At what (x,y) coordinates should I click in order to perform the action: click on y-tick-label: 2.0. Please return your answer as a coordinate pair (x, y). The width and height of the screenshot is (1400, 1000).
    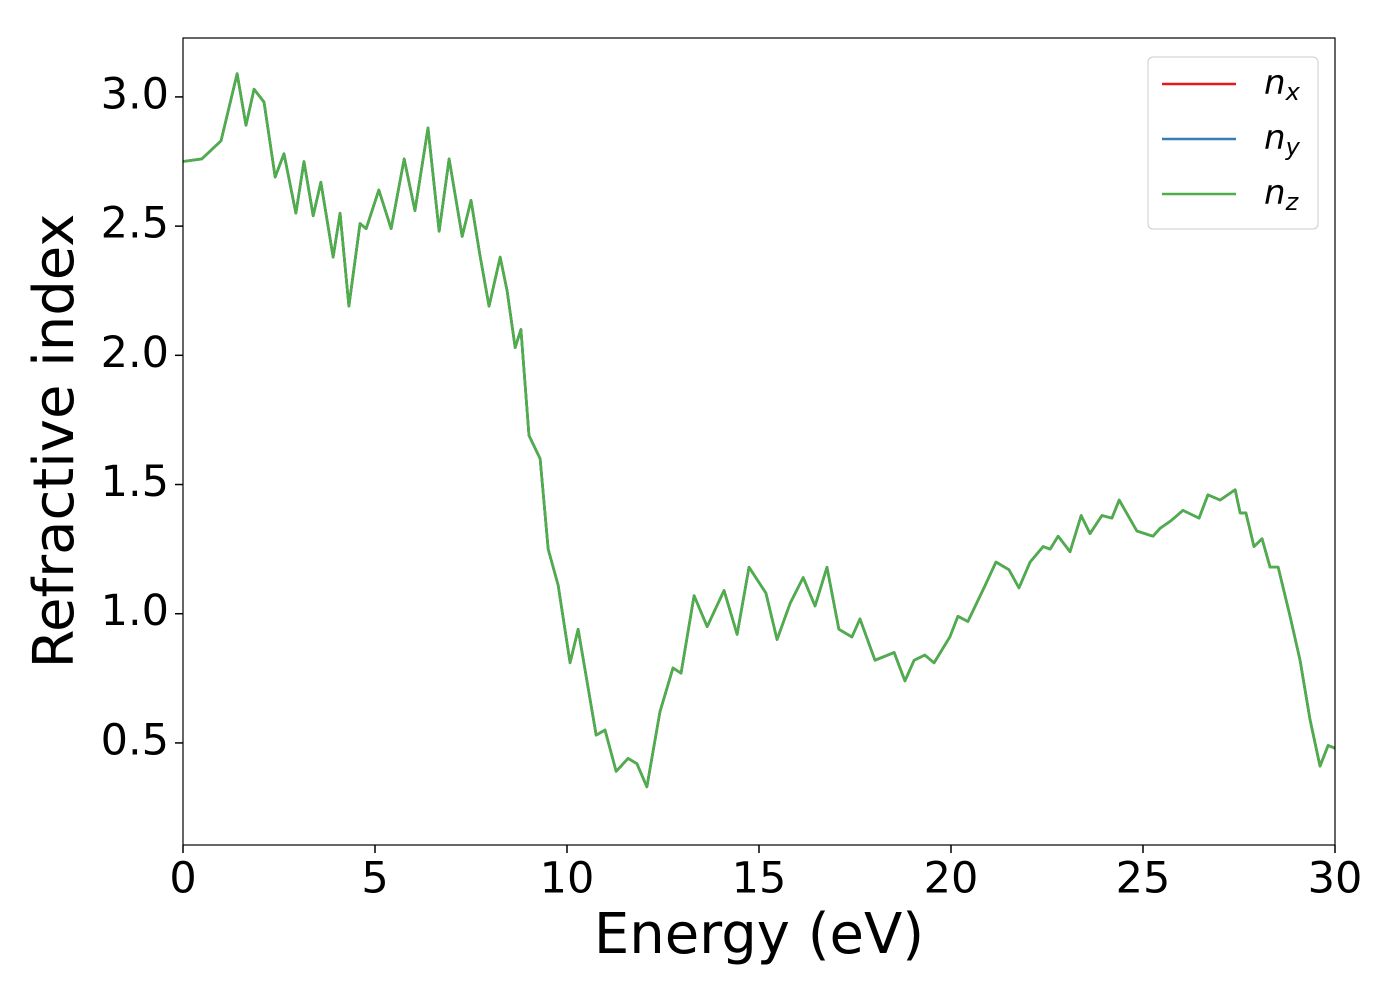
    Looking at the image, I should click on (135, 353).